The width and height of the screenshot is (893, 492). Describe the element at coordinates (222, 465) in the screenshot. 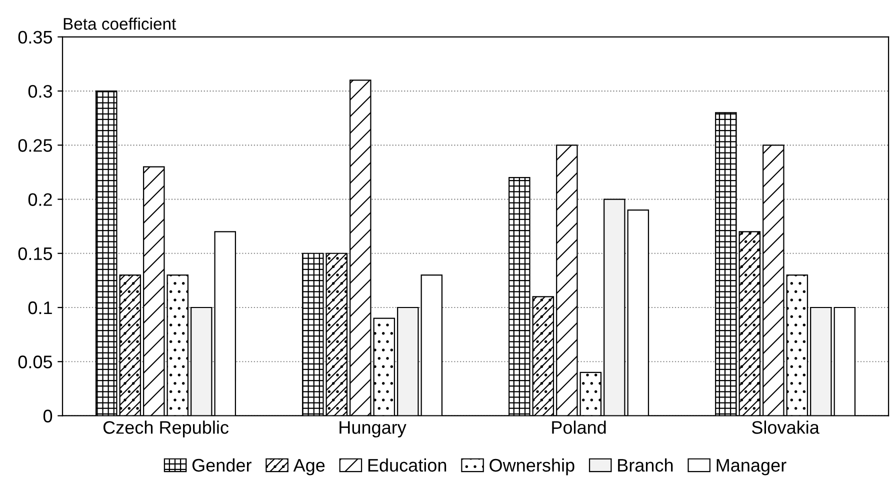

I see `legend-label: Gender` at that location.